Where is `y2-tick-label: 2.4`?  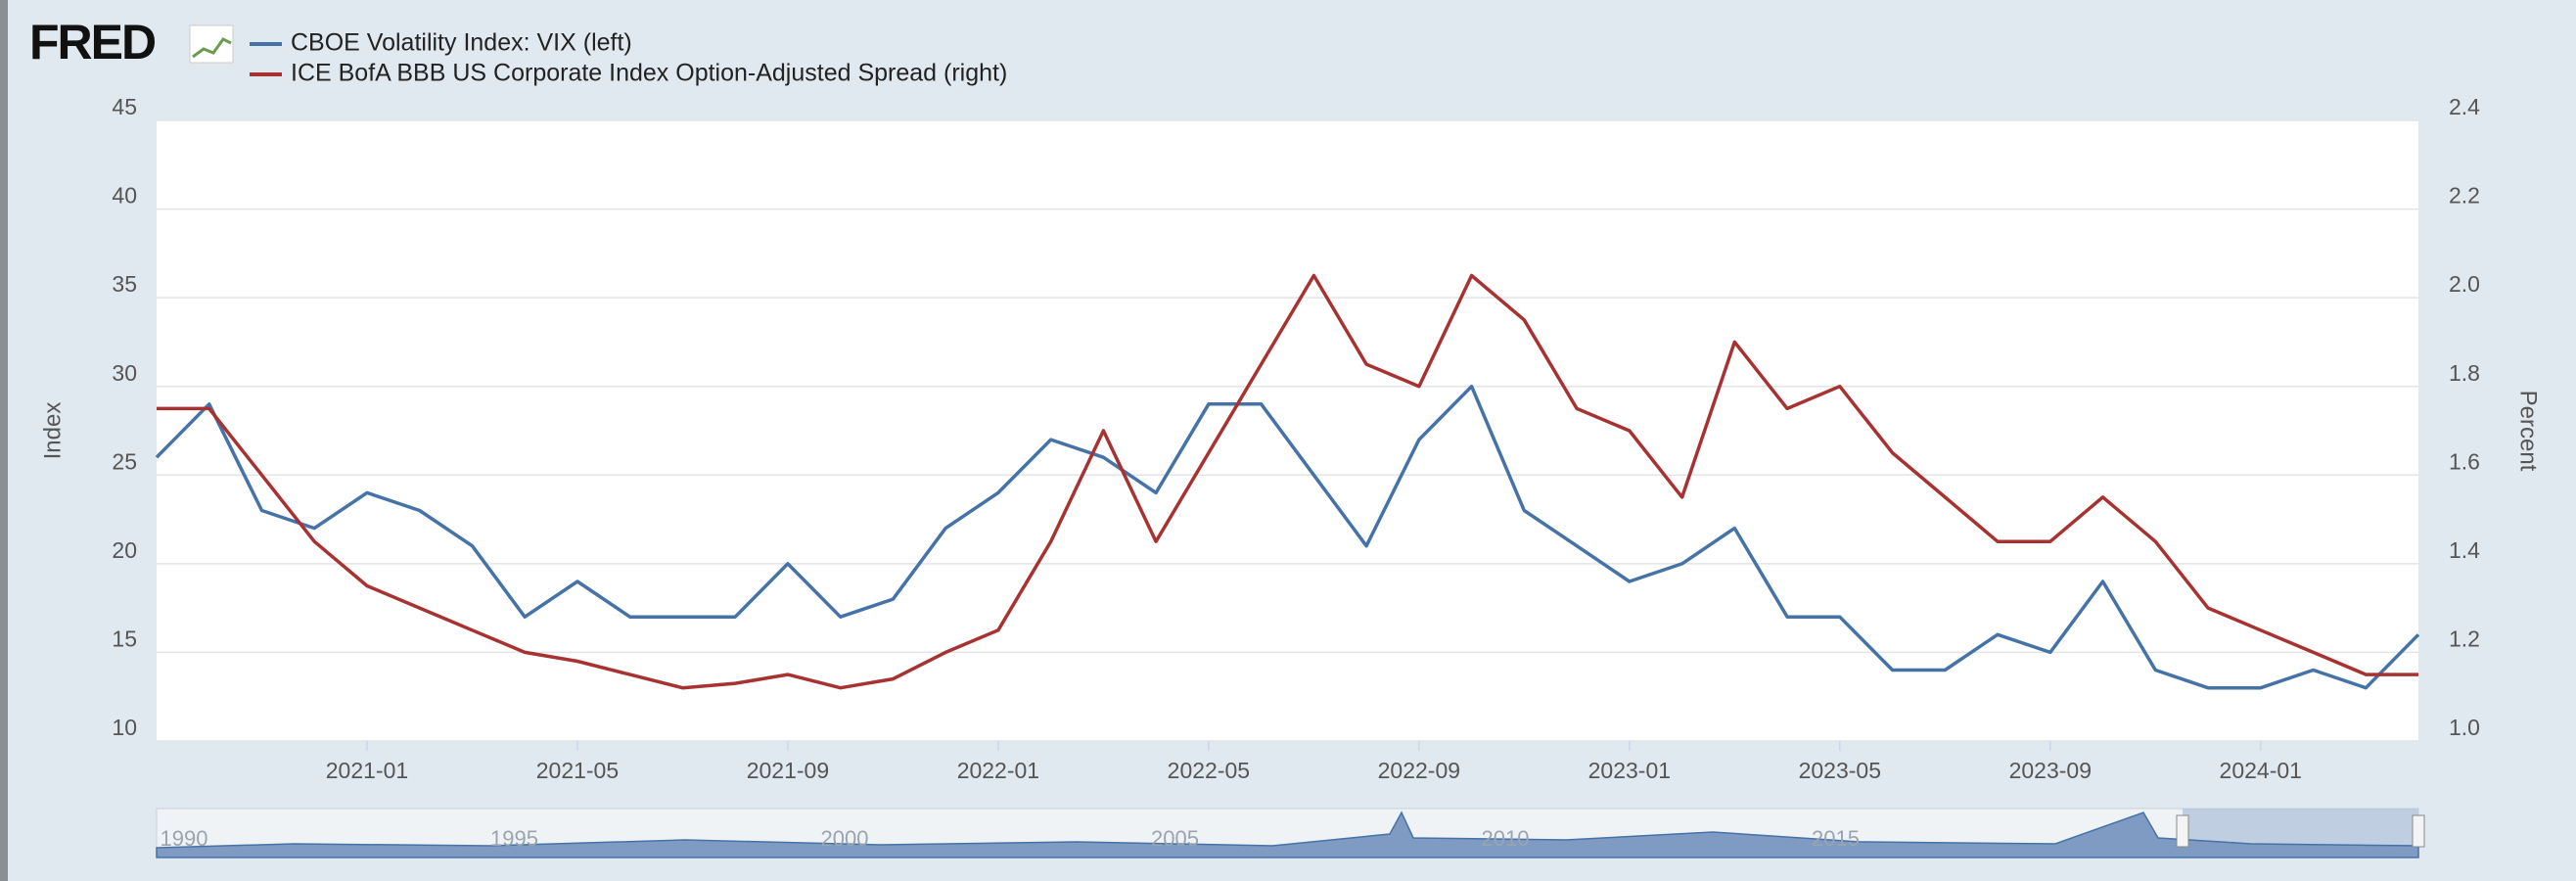
y2-tick-label: 2.4 is located at coordinates (2464, 107).